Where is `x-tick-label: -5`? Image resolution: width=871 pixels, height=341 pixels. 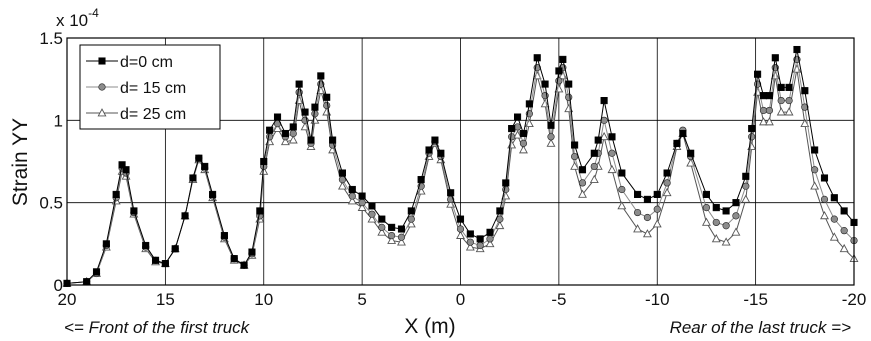 x-tick-label: -5 is located at coordinates (558, 299).